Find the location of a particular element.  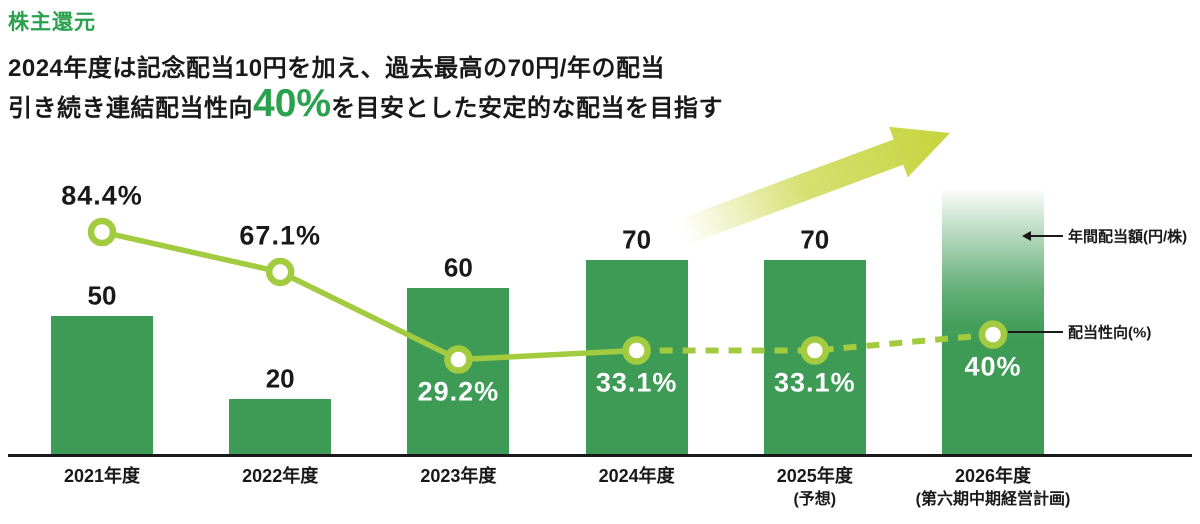

payout-ratio-line-solid is located at coordinates (369, 296).